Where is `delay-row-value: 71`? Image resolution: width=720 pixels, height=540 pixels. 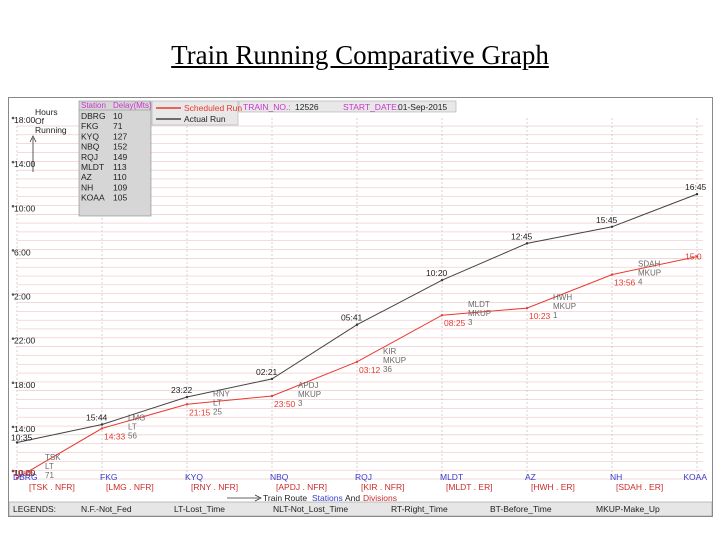 delay-row-value: 71 is located at coordinates (118, 126).